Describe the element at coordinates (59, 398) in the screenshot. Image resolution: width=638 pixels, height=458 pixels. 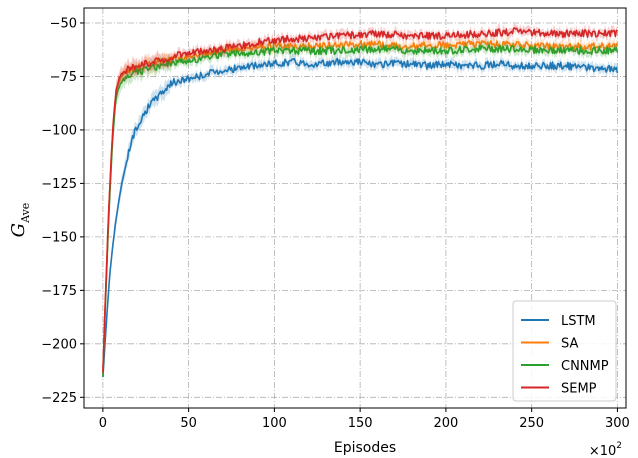
I see `y-tick-label: −225` at that location.